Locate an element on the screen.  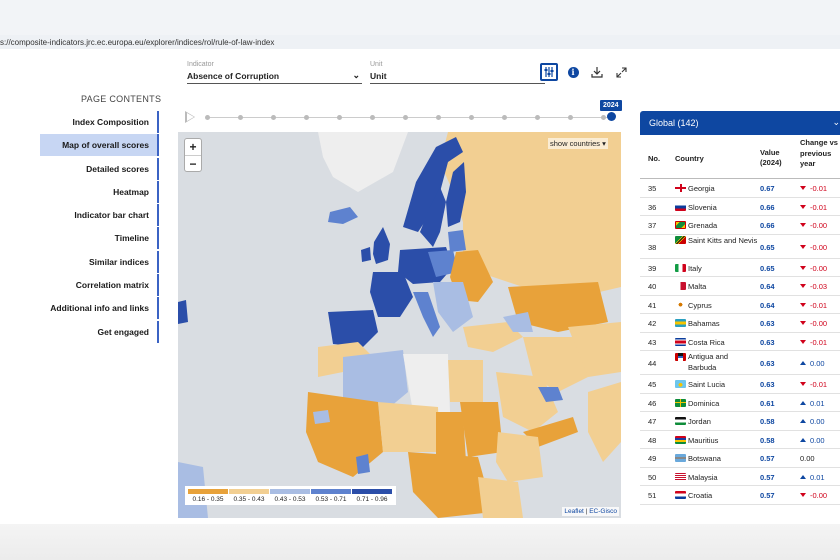
timeline-year-badge: 2024 is located at coordinates (611, 105).